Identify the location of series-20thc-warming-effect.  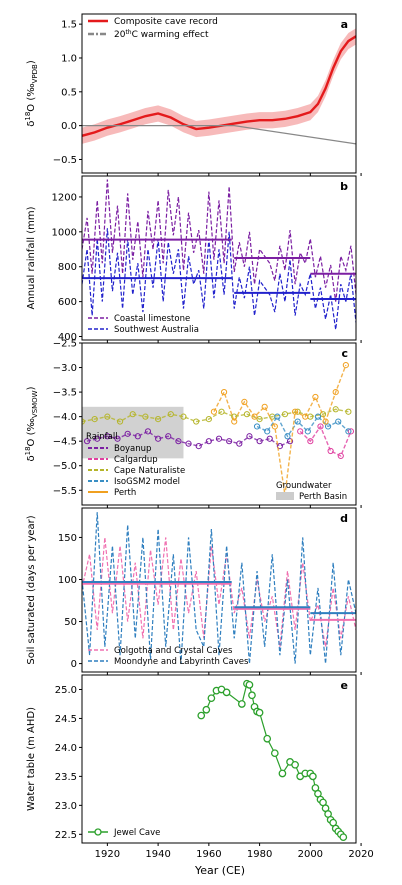
(219, 135).